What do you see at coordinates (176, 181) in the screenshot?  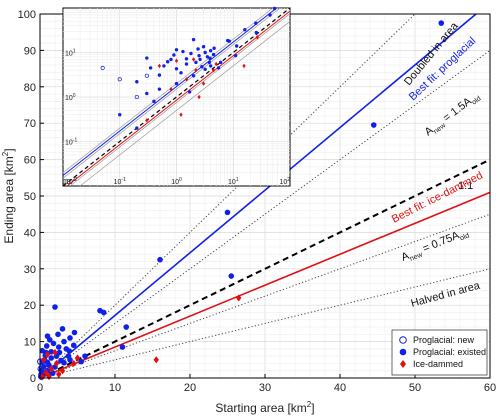 I see `inset-x-tick-label: 10⁰` at bounding box center [176, 181].